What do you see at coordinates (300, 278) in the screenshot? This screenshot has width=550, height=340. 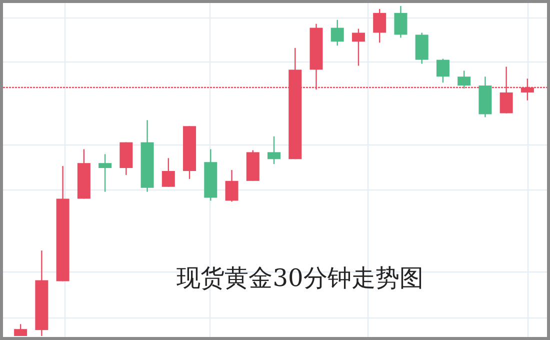 I see `title: 现货黄金30分钟走势图` at bounding box center [300, 278].